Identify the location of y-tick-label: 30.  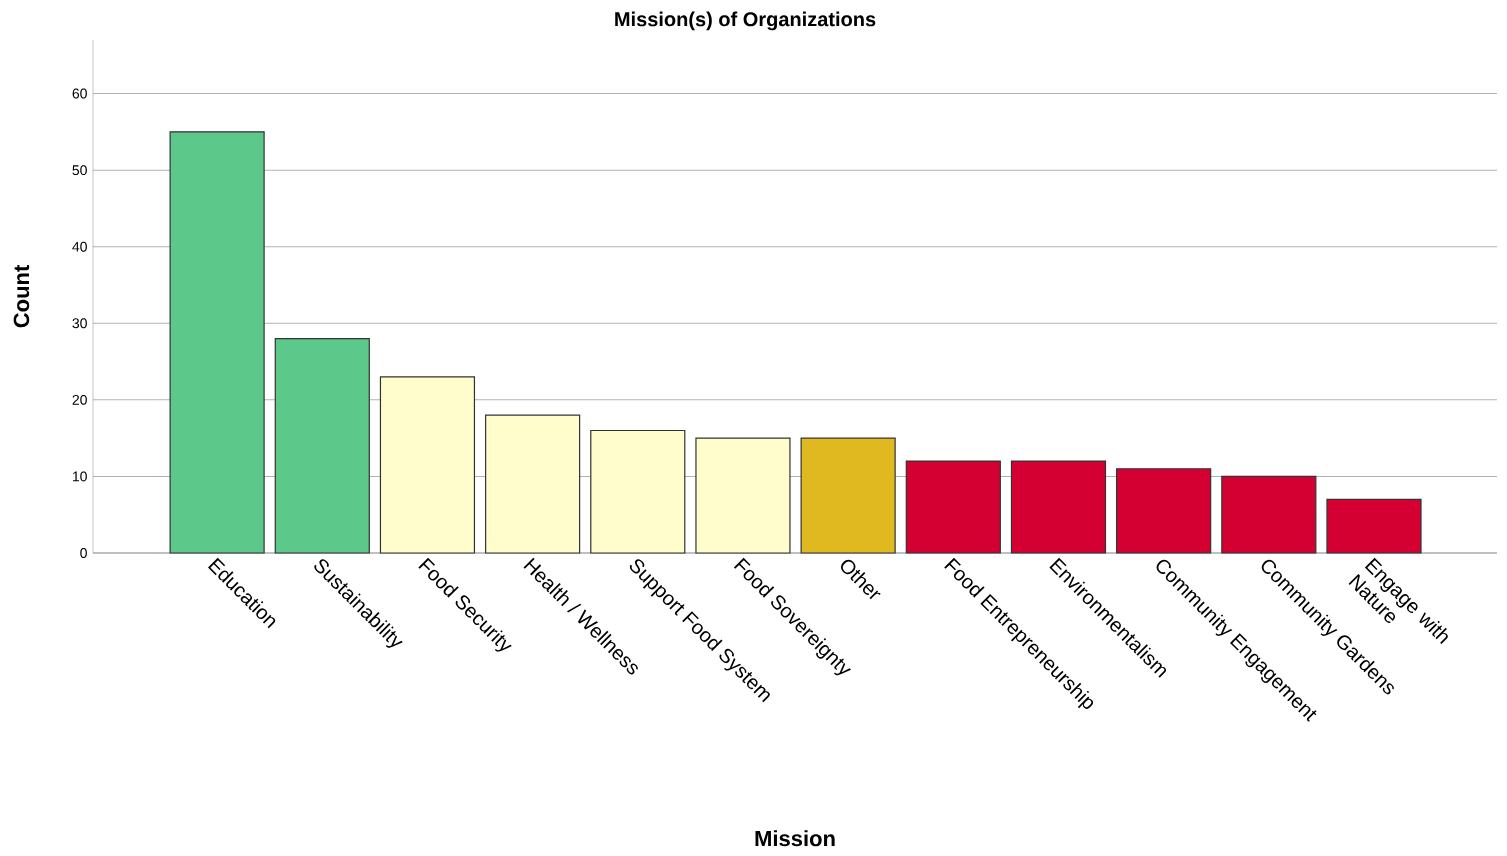
(79, 323).